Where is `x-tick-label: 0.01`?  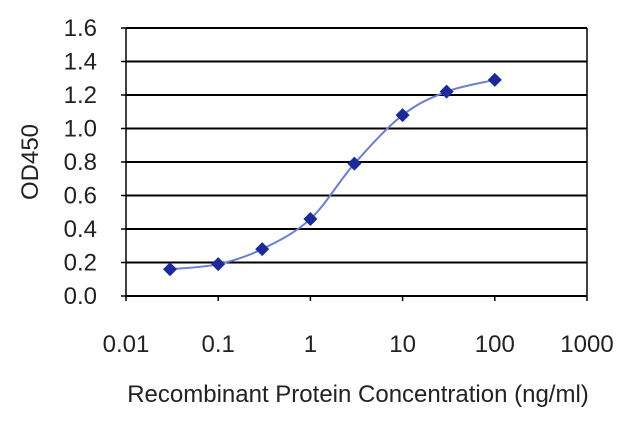 x-tick-label: 0.01 is located at coordinates (126, 344).